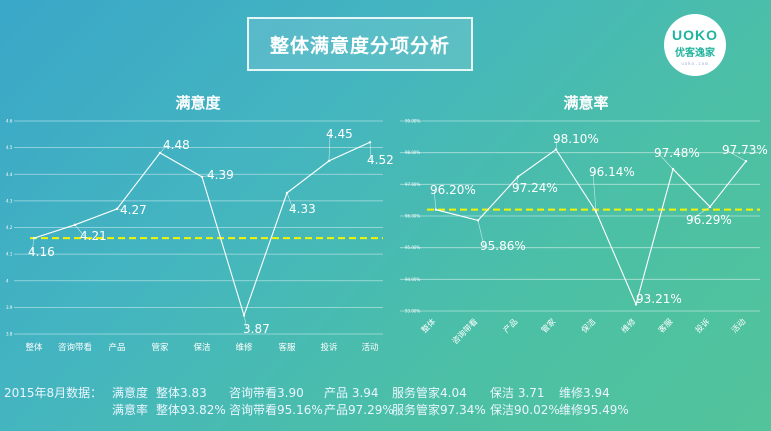  Describe the element at coordinates (503, 246) in the screenshot. I see `data-label: 95.86%` at that location.